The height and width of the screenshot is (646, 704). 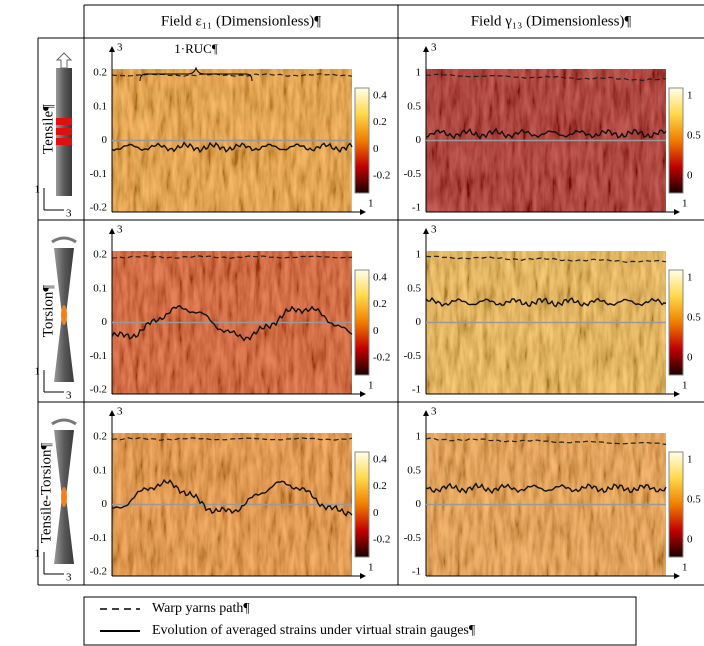 I want to click on row-label: Tensile¶, so click(x=48, y=129).